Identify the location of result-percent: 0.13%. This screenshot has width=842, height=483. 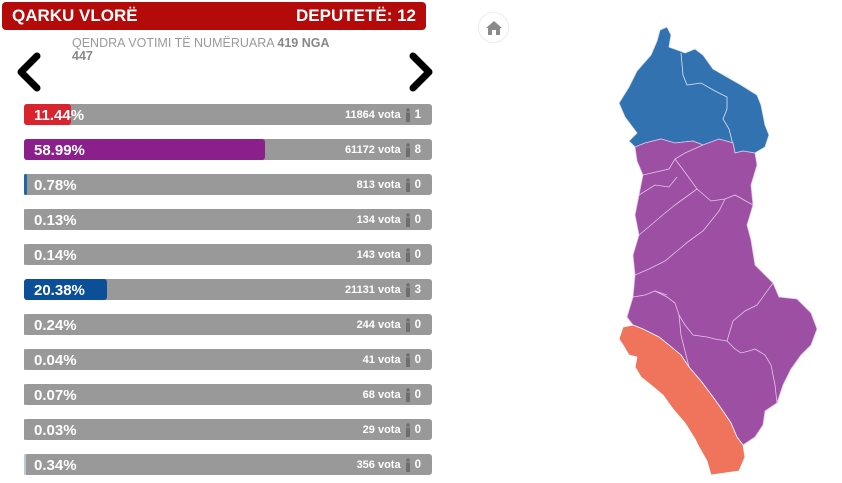
(55, 220).